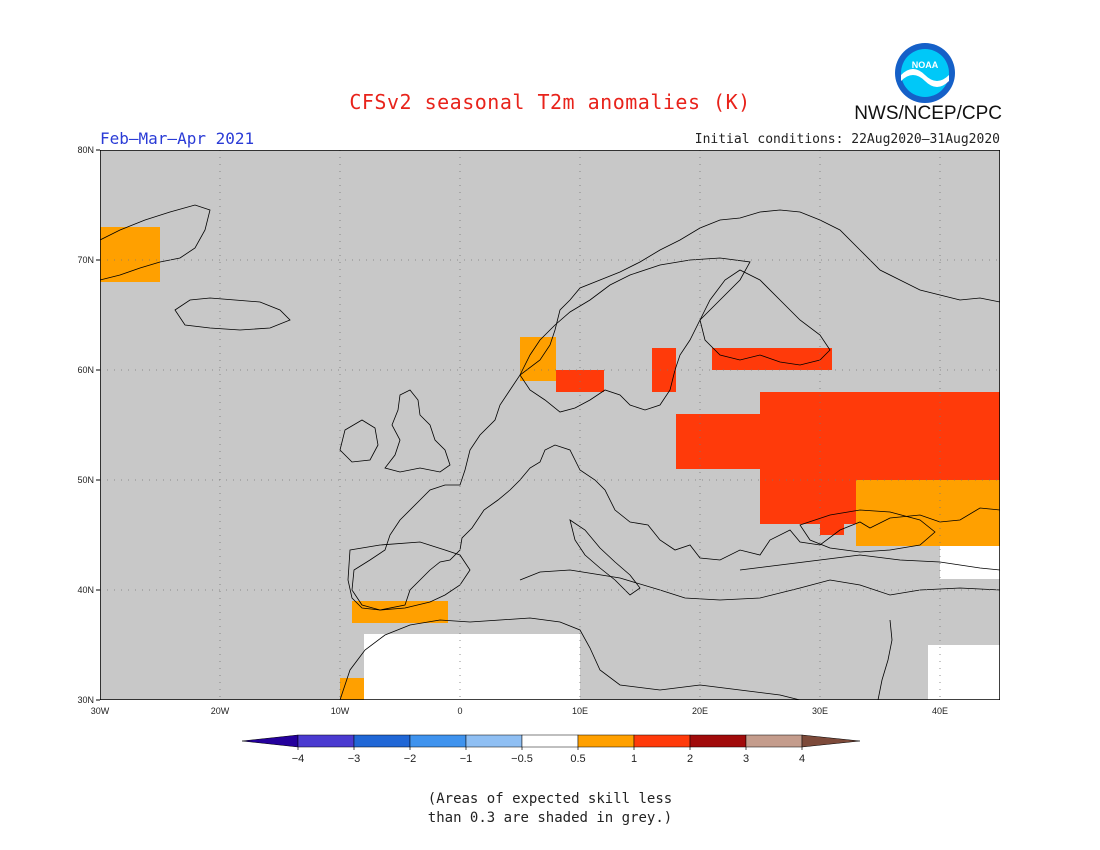  I want to click on skill-note-line-1: (Areas of expected skill less, so click(550, 799).